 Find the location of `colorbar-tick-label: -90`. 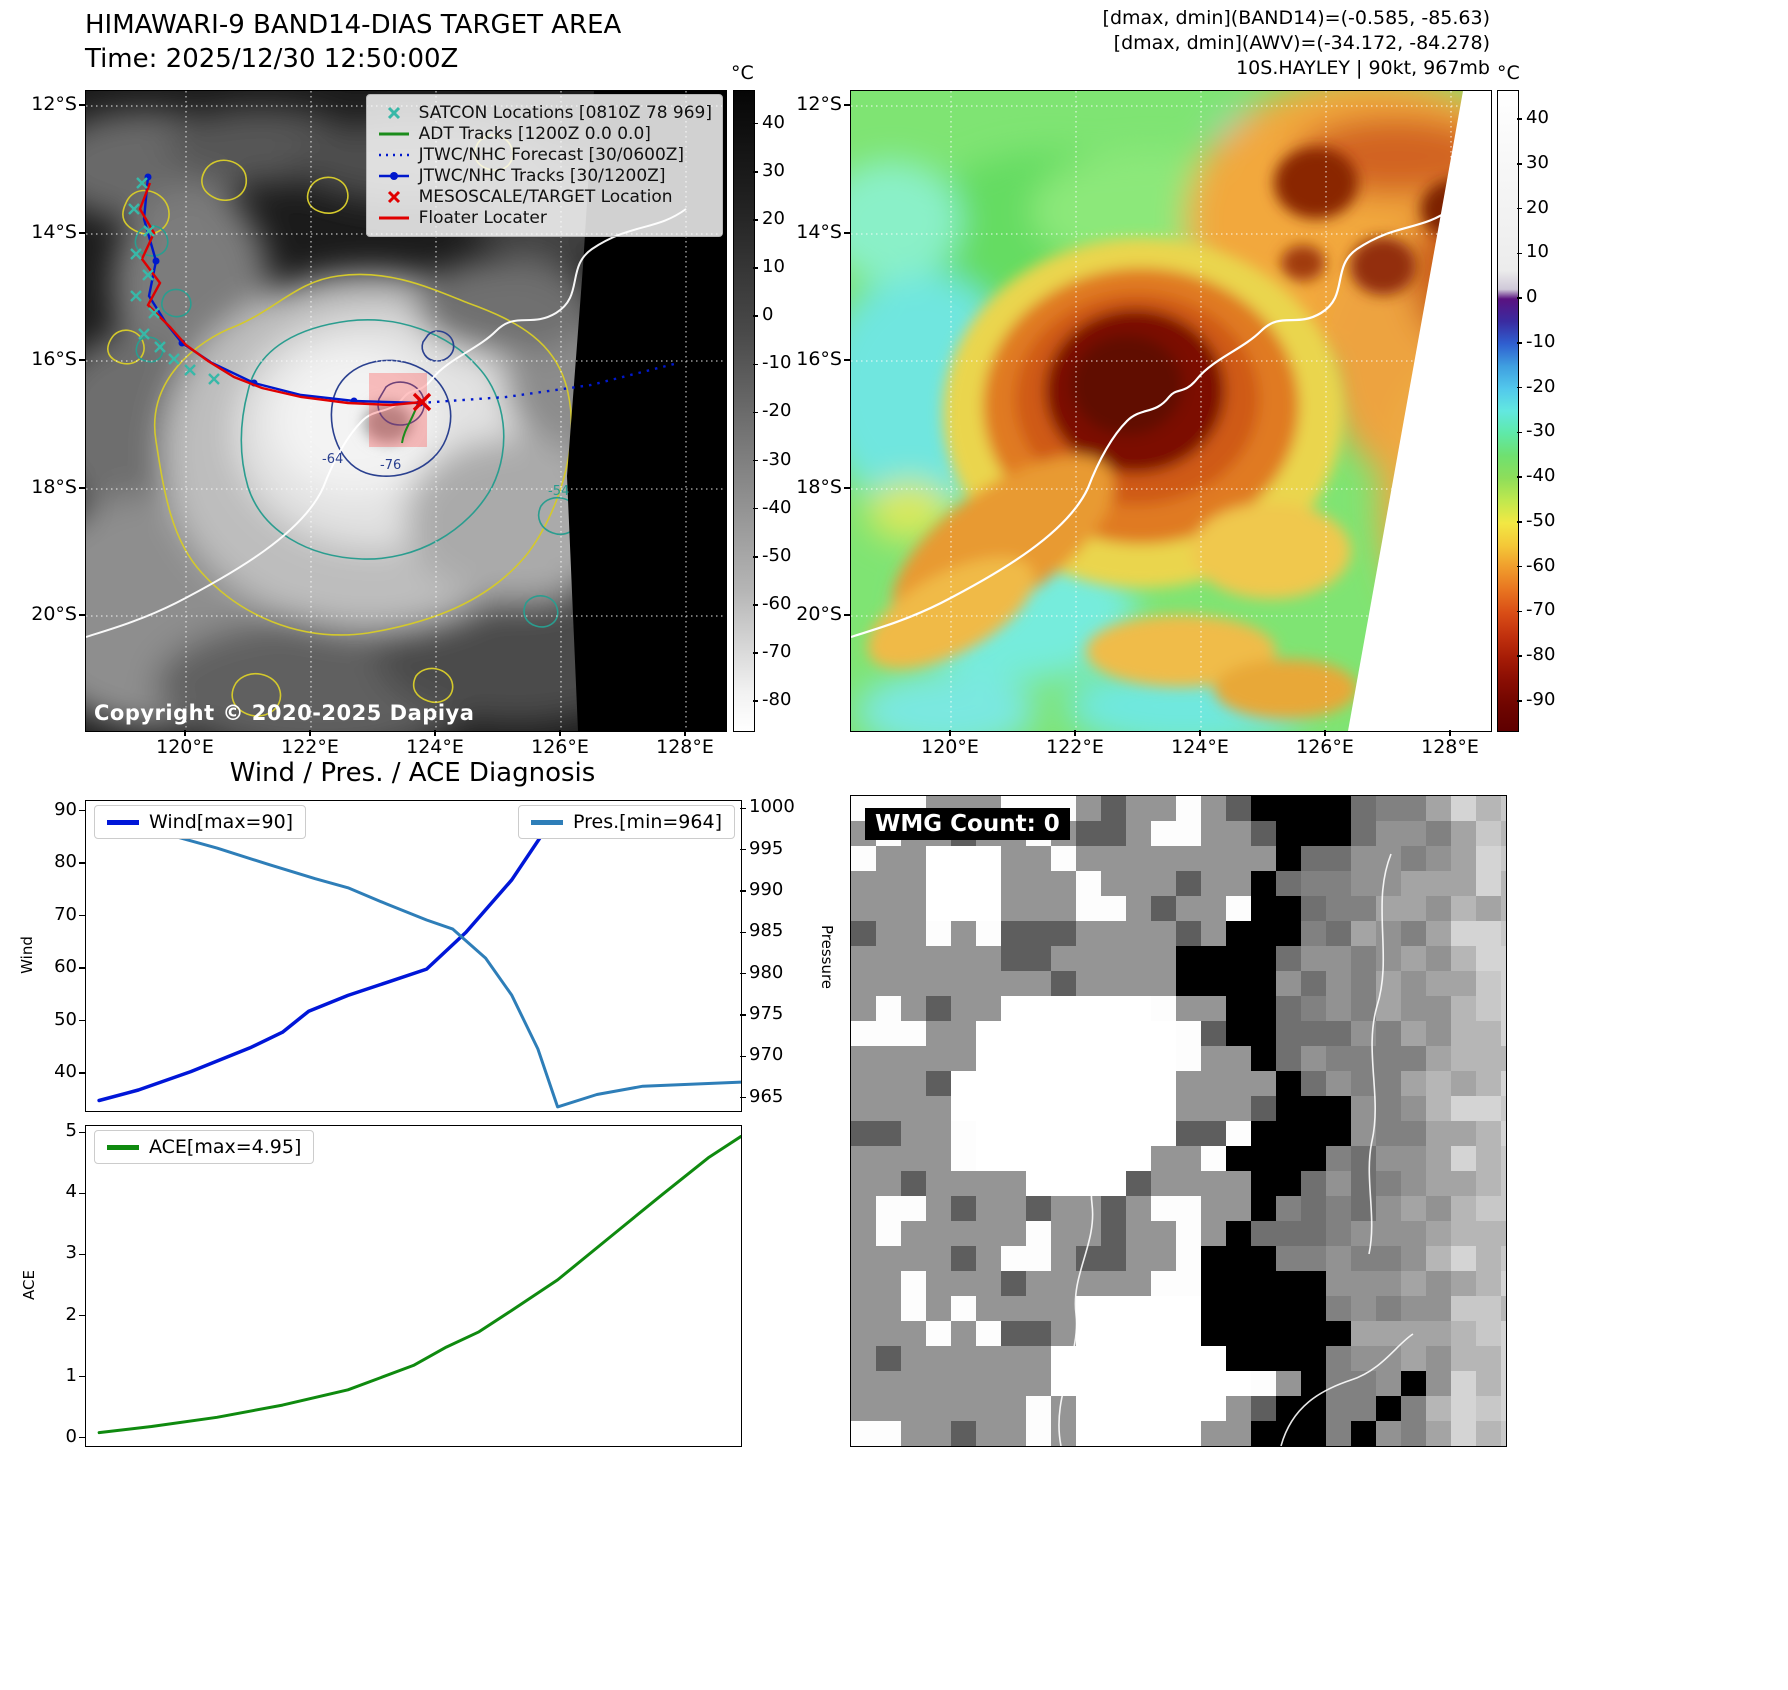

colorbar-tick-label: -90 is located at coordinates (1541, 699).